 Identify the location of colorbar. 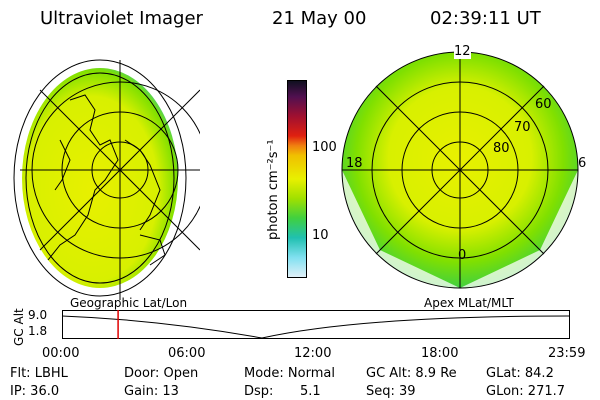
(297, 179).